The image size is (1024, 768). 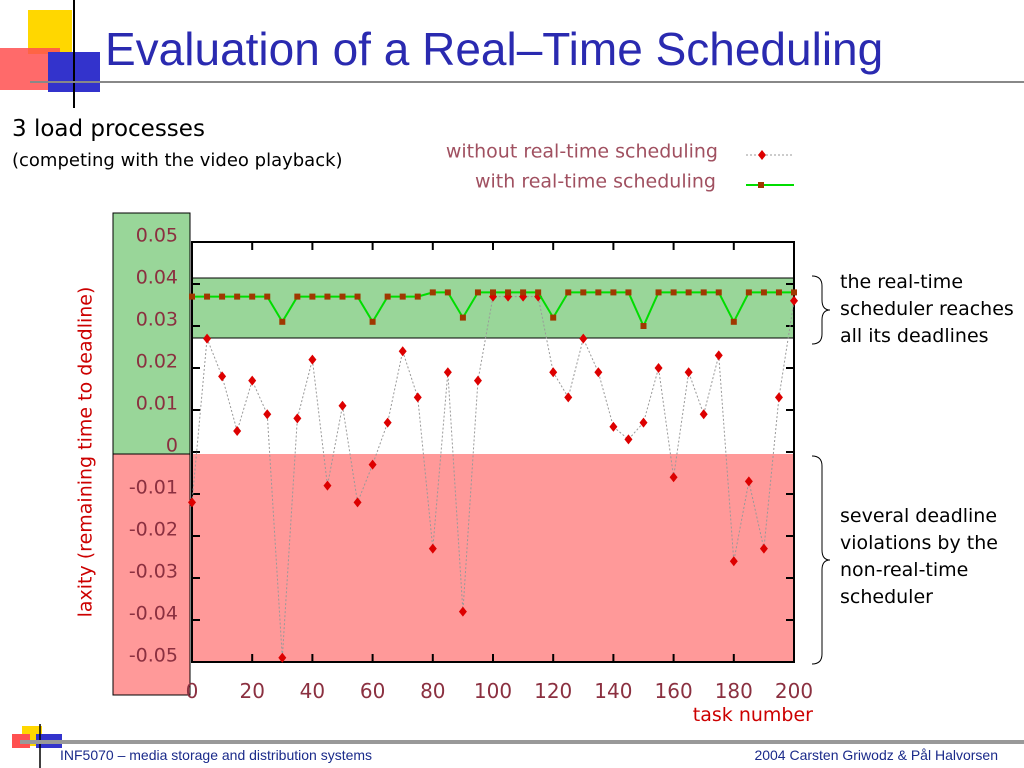 I want to click on legend-label: with real-time scheduling, so click(x=595, y=182).